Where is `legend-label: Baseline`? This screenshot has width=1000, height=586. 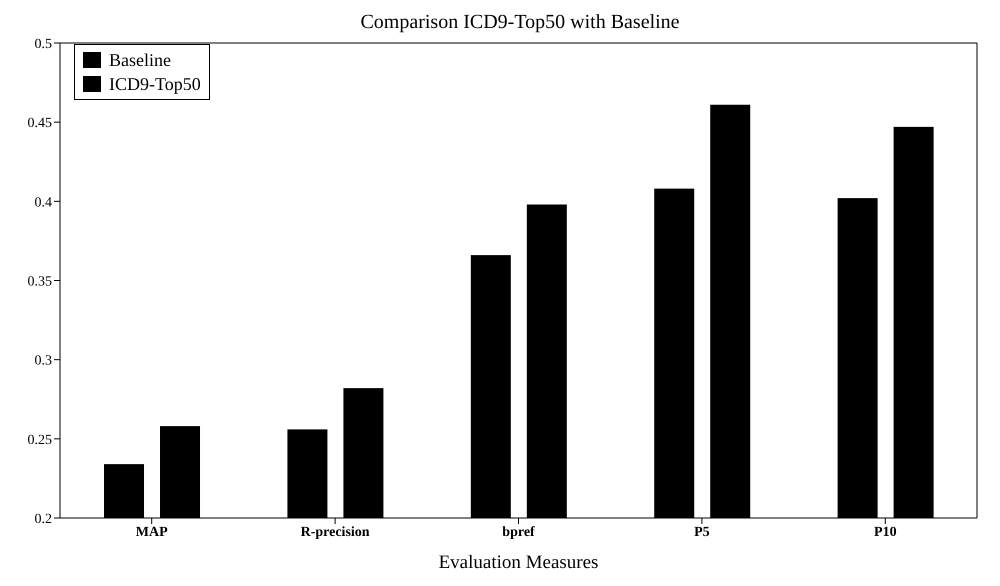
legend-label: Baseline is located at coordinates (140, 60).